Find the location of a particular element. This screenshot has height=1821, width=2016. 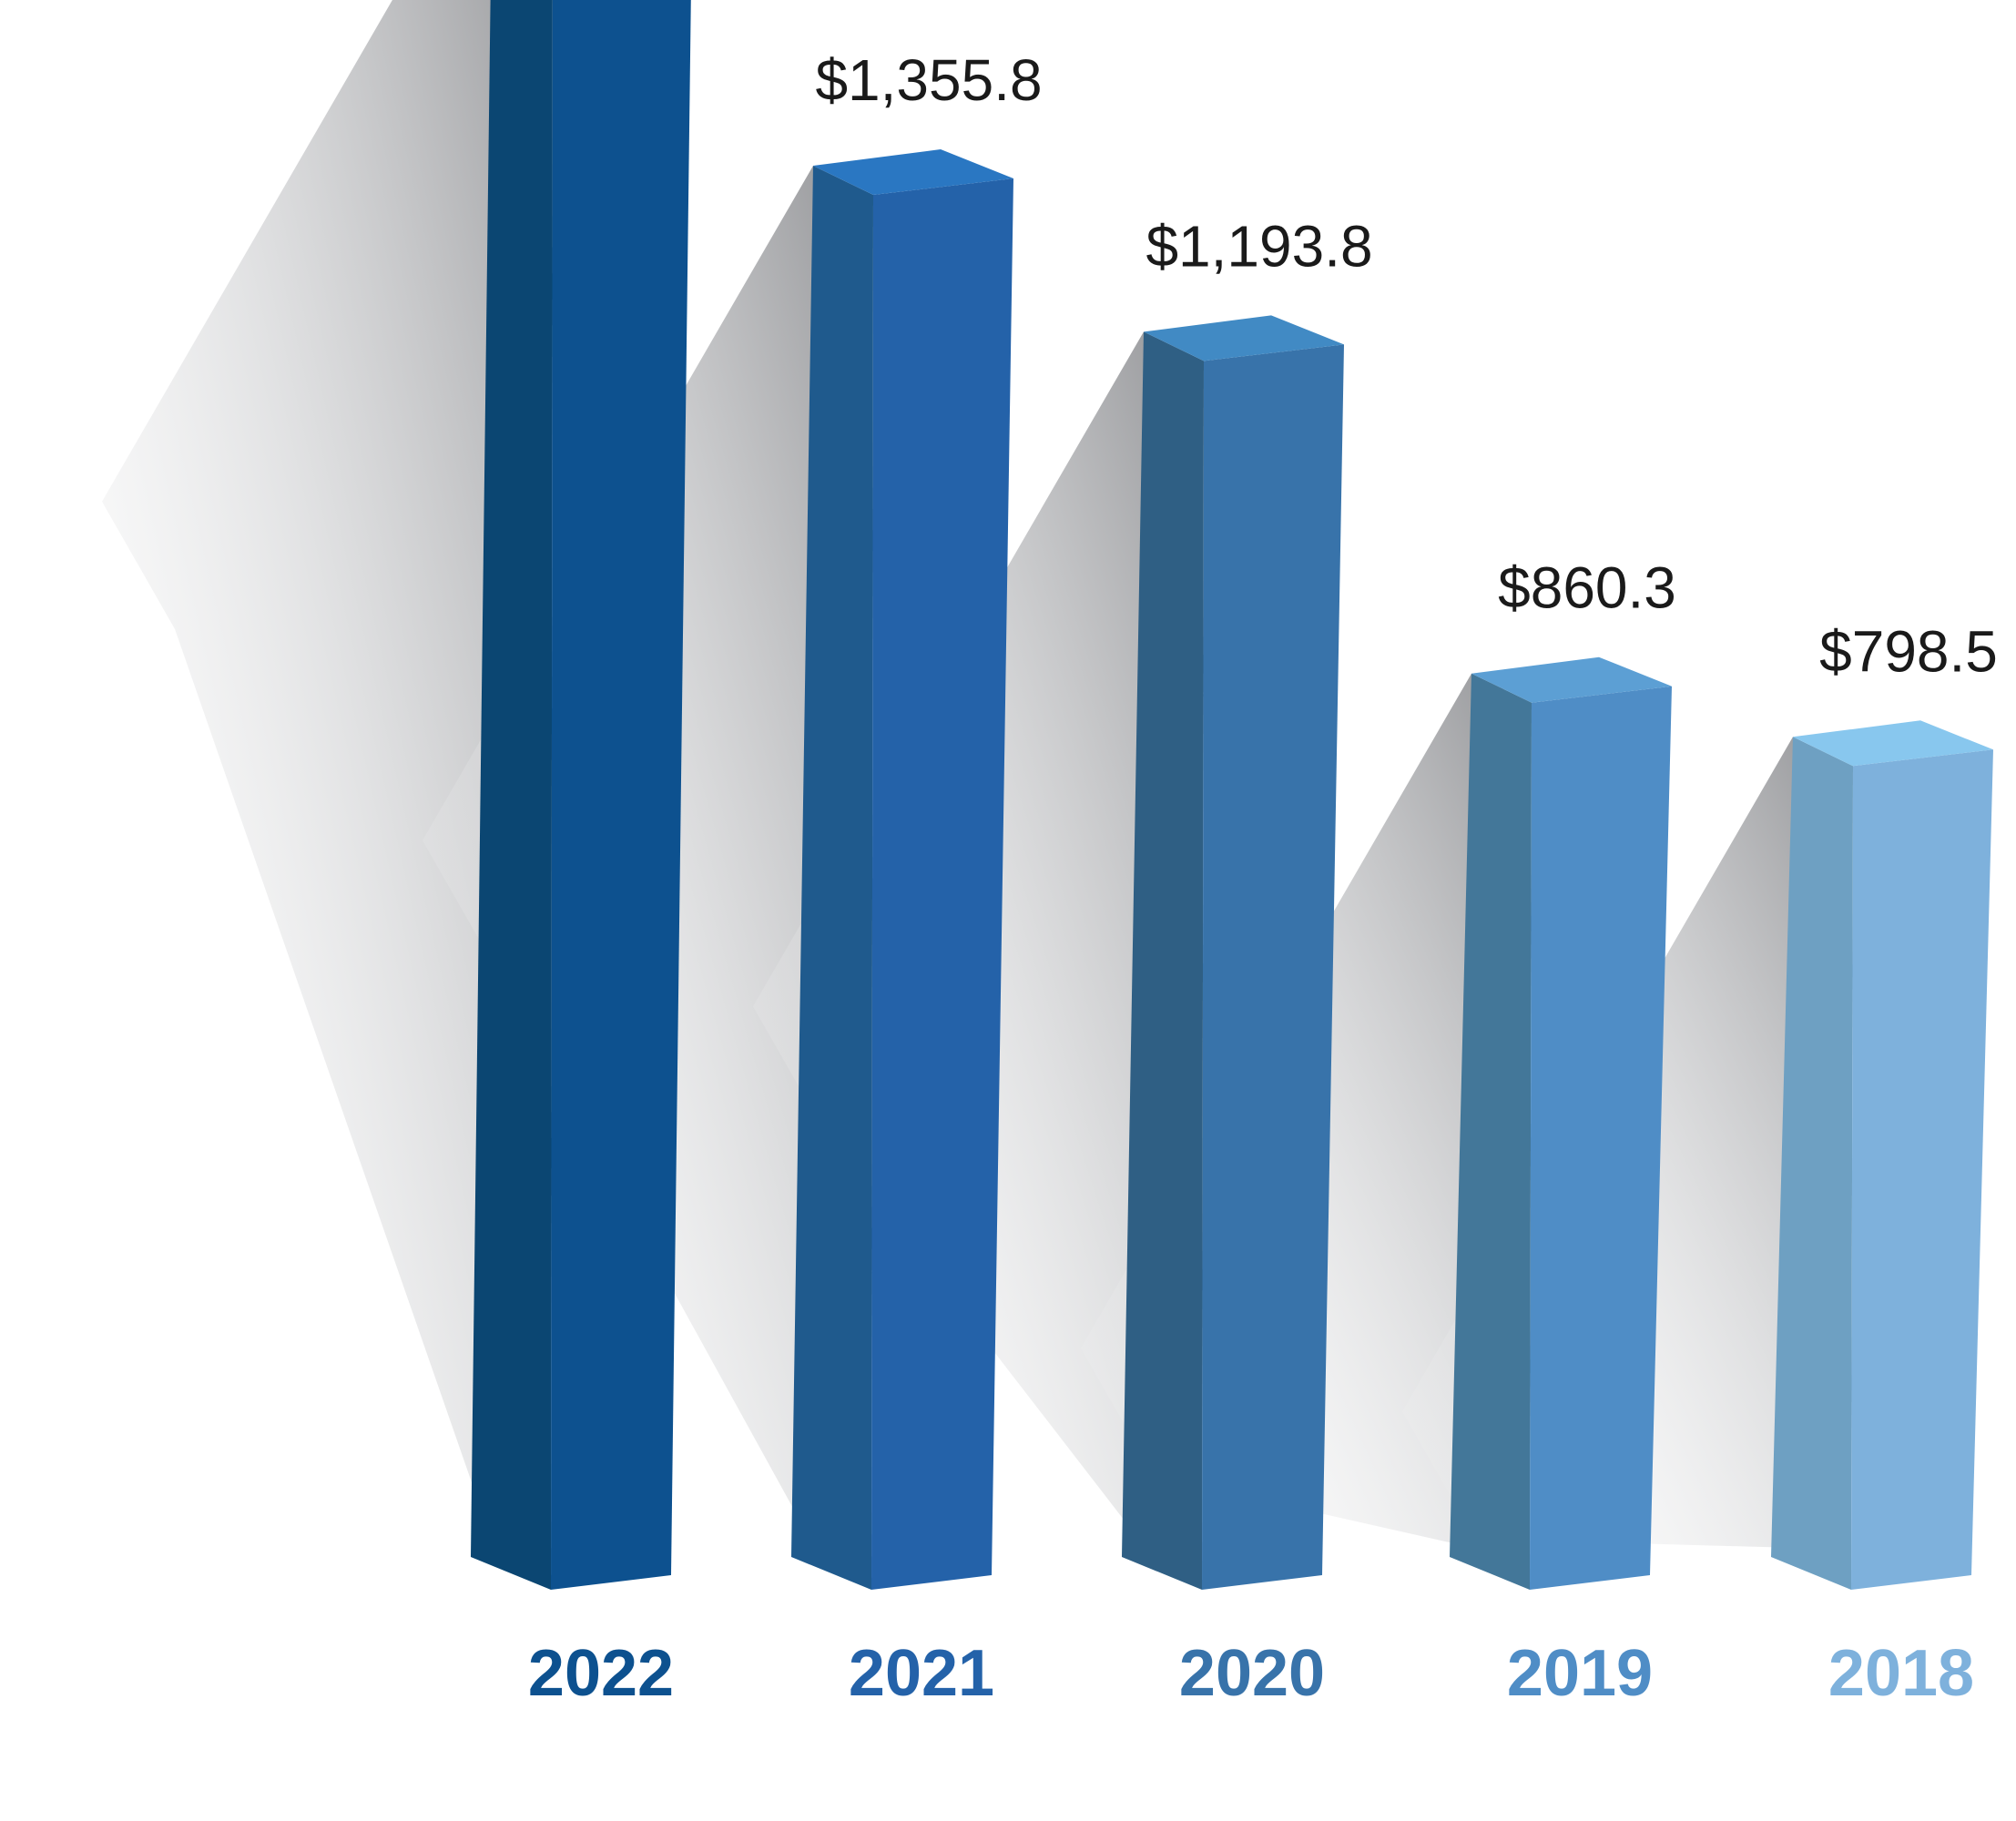

bar-2019 is located at coordinates (1561, 1123).